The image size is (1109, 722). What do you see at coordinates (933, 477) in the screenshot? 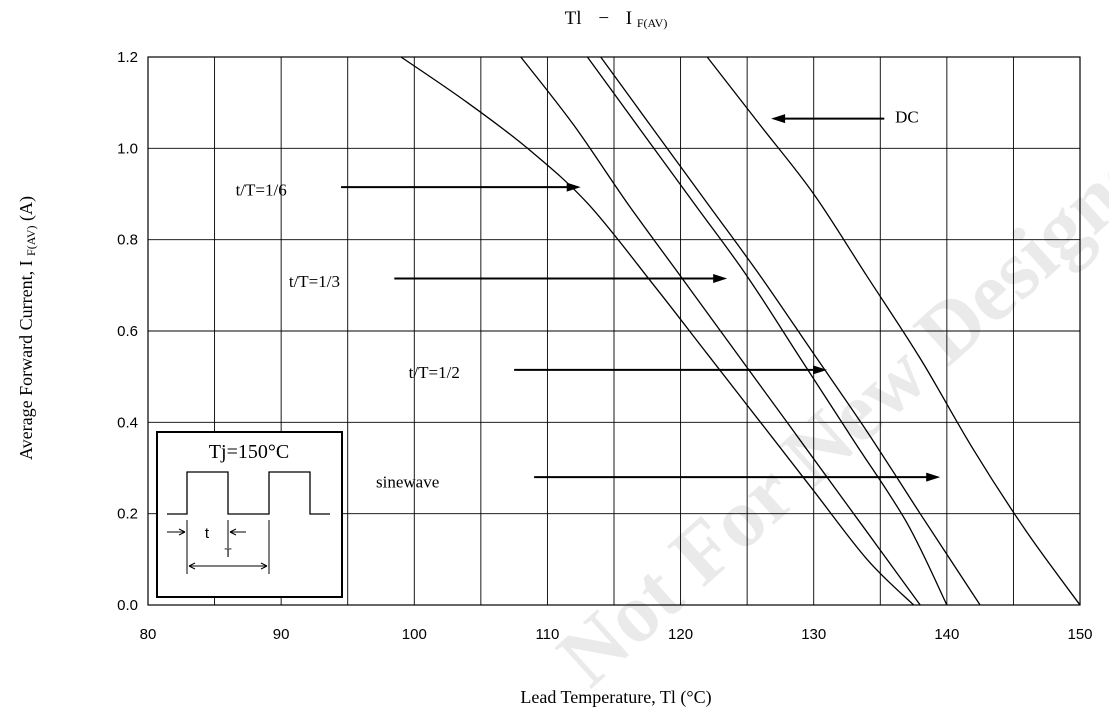
I see `annotation-arrowhead-sinewave` at bounding box center [933, 477].